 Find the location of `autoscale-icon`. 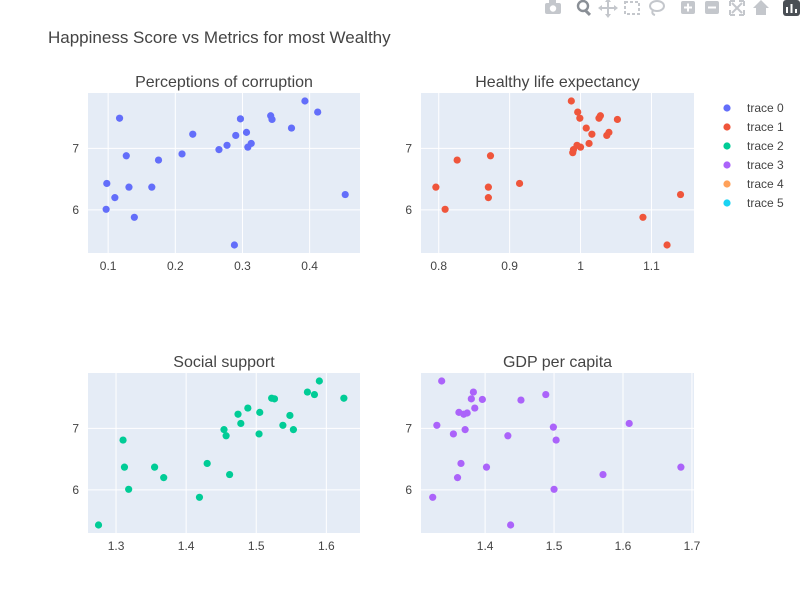

autoscale-icon is located at coordinates (737, 8).